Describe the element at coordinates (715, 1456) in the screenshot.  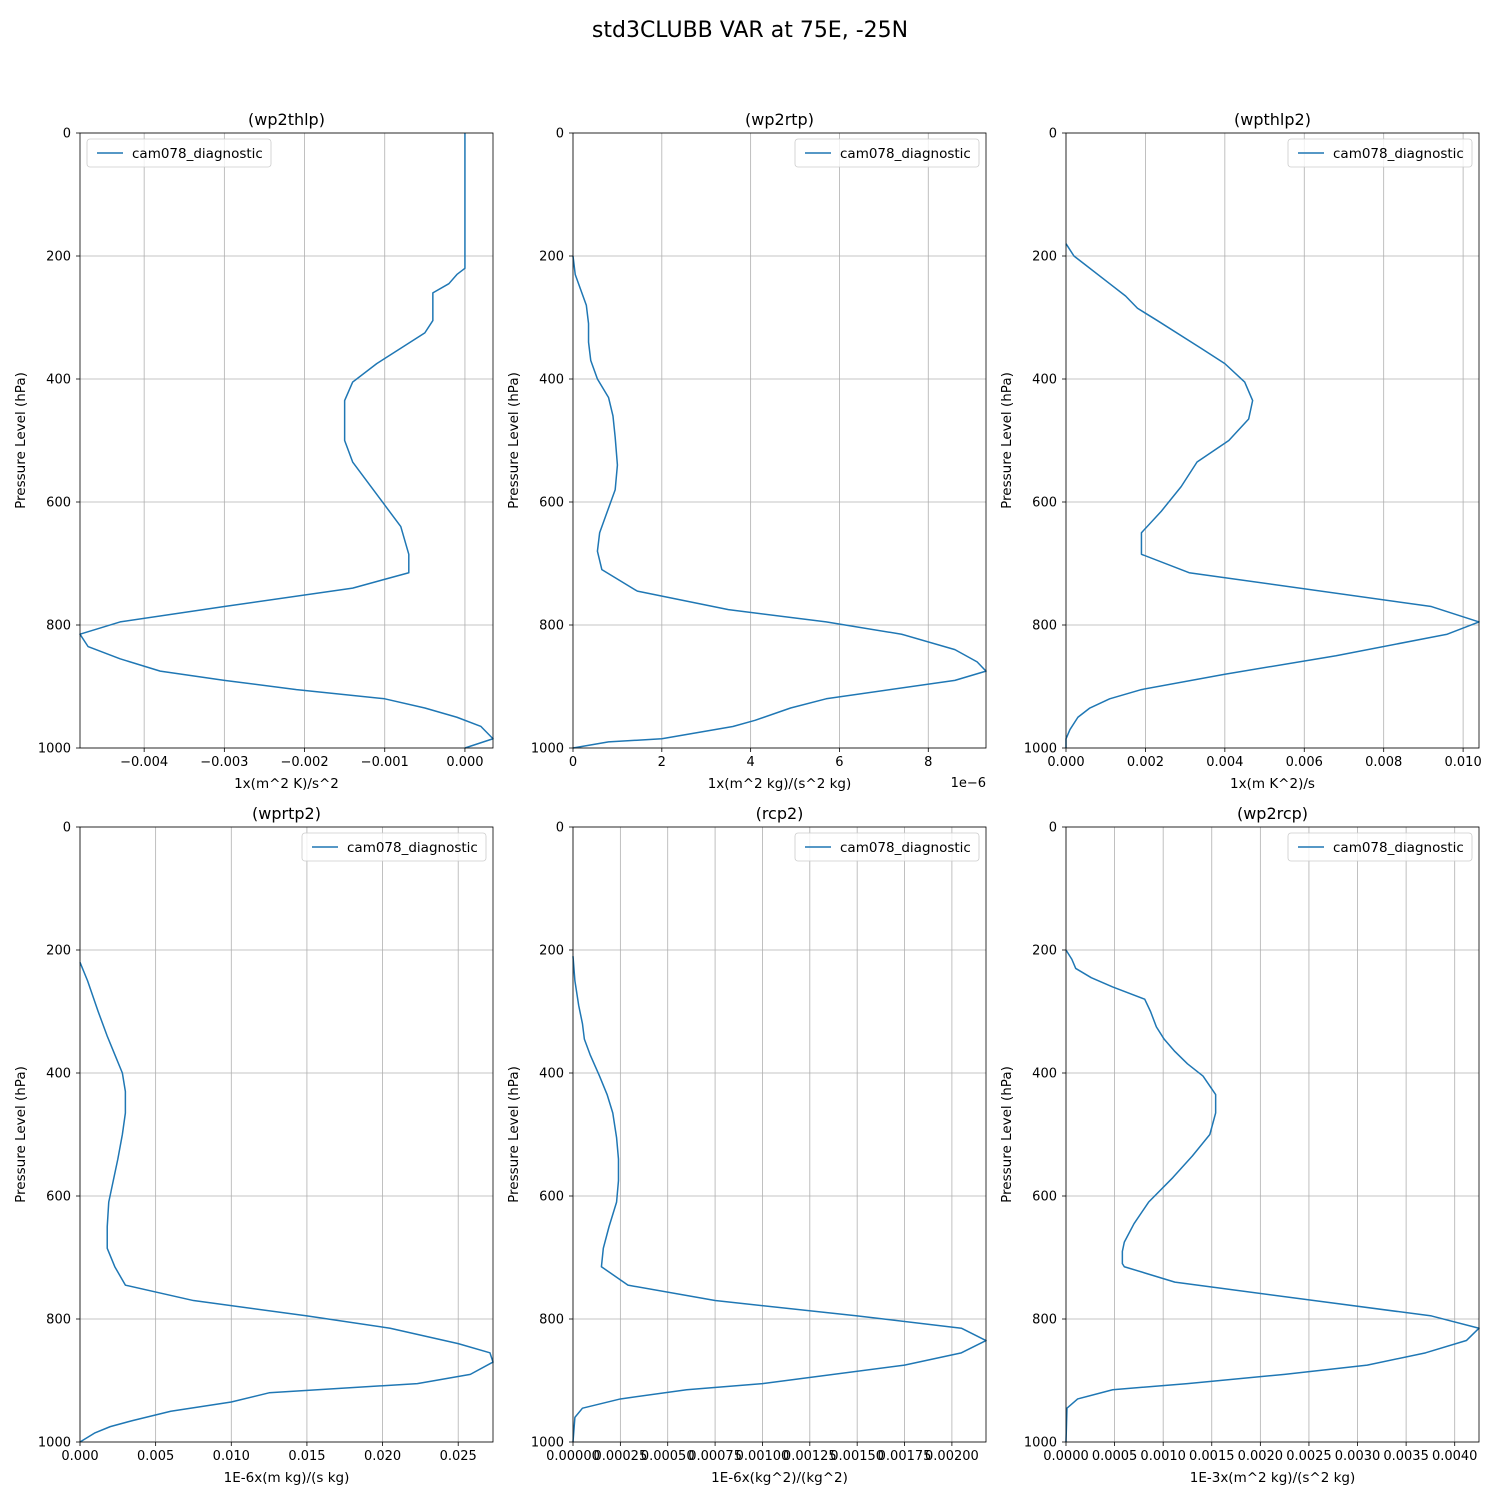
I see `x-tick-label: 0.00075` at that location.